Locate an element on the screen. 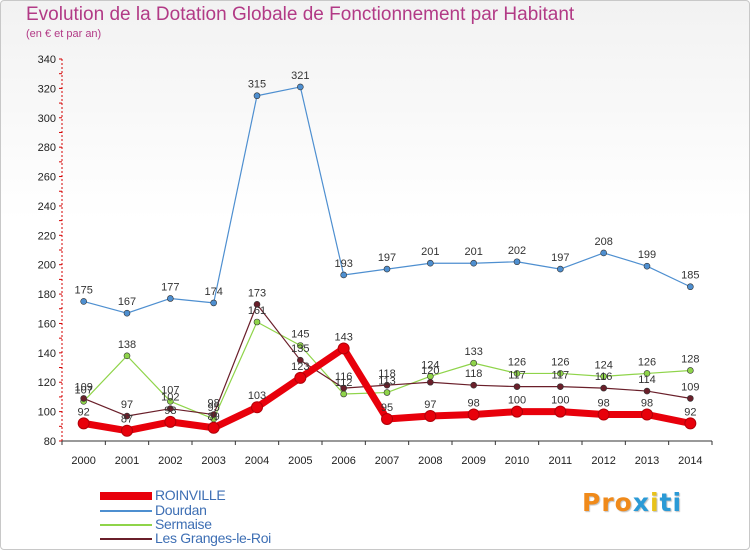 Image resolution: width=750 pixels, height=550 pixels. data-label-dourdan: 177 is located at coordinates (170, 287).